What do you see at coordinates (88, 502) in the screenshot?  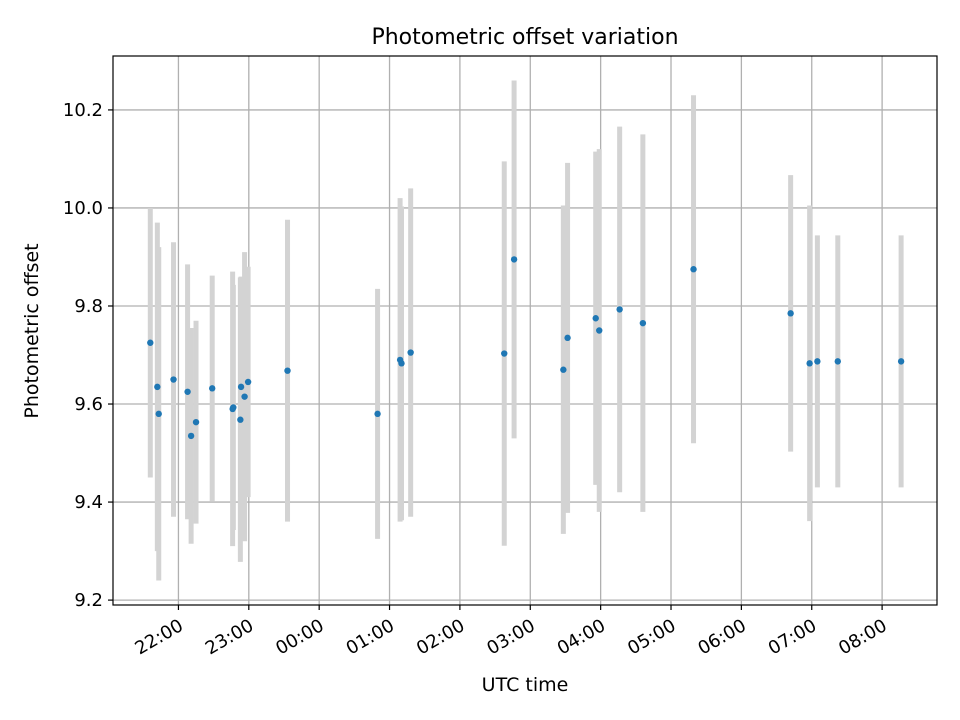 I see `y-tick-label: 9.4` at bounding box center [88, 502].